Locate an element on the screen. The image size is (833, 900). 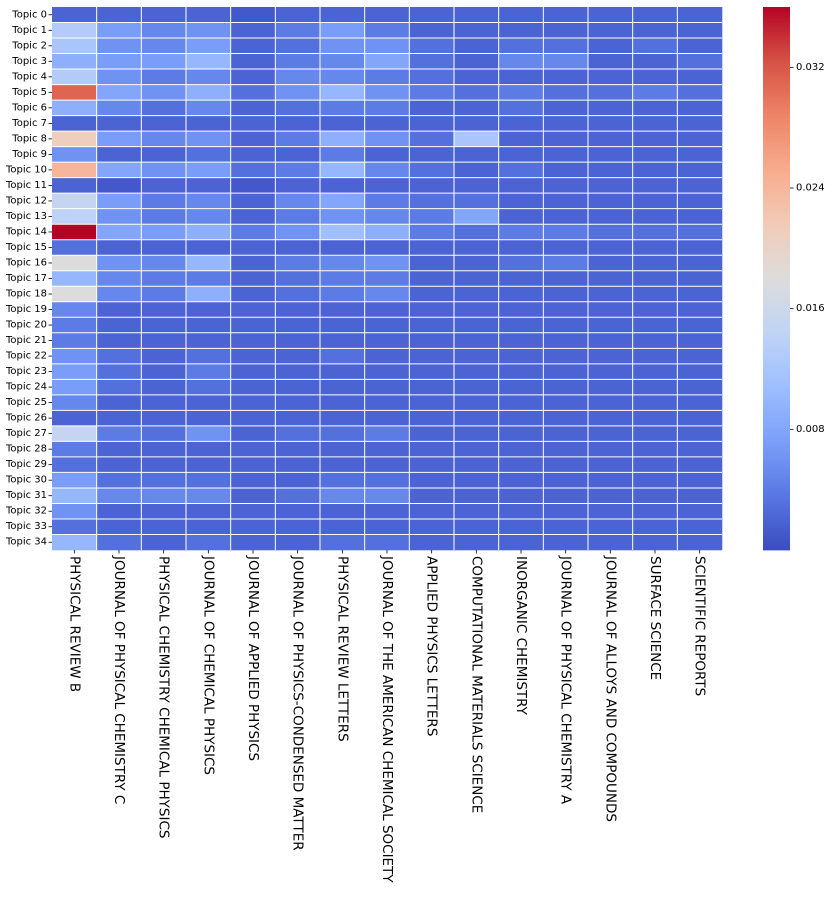
y-tick-label: Topic 16 is located at coordinates (26, 262).